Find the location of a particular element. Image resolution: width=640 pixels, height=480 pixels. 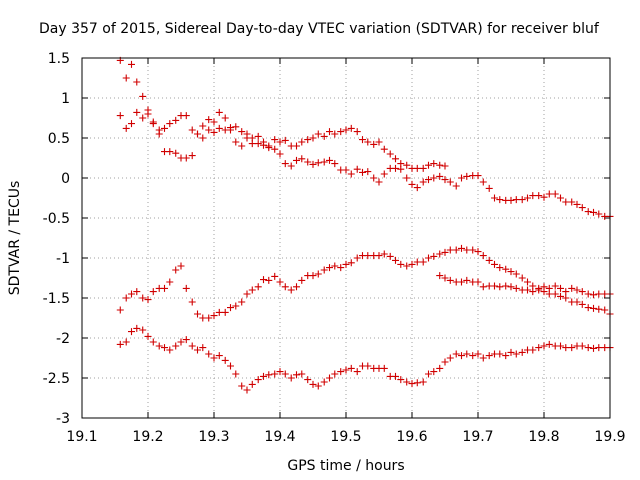

x-tick-label: 19.9 is located at coordinates (609, 437).